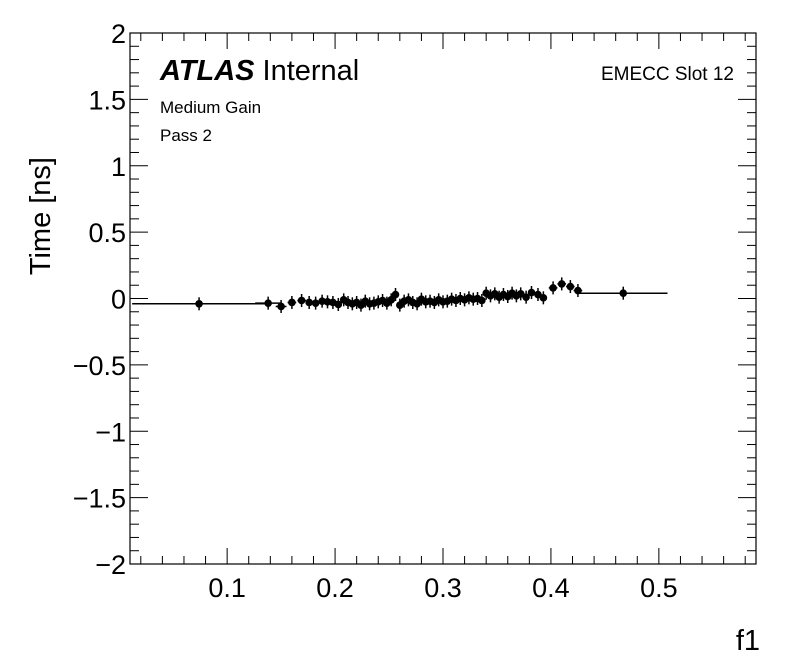 The image size is (796, 672). Describe the element at coordinates (748, 641) in the screenshot. I see `x-axis-label: f1` at that location.